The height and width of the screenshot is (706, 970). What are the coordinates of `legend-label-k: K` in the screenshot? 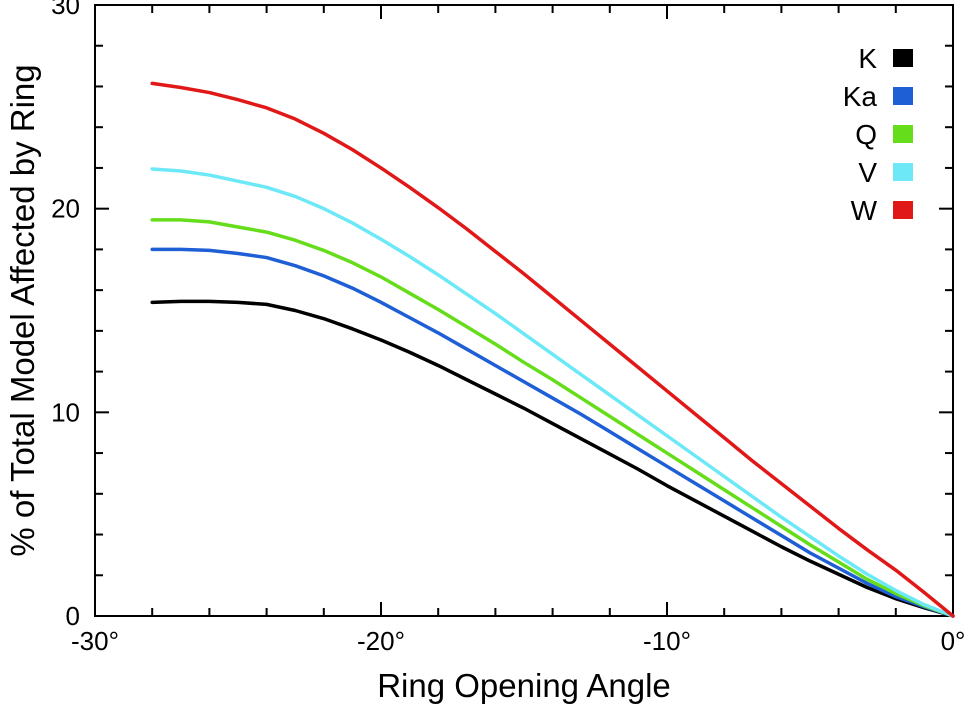 It's located at (867, 58).